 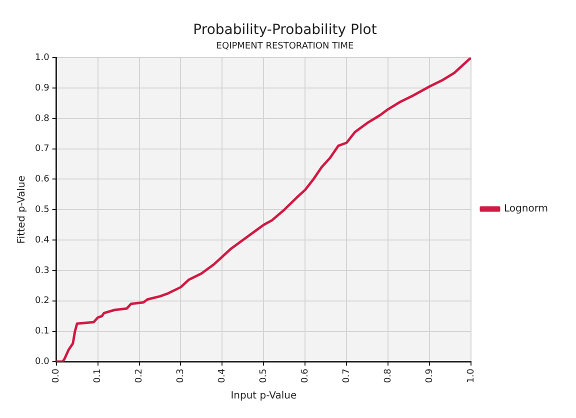 I want to click on y-tick-label: 0.5, so click(x=42, y=209).